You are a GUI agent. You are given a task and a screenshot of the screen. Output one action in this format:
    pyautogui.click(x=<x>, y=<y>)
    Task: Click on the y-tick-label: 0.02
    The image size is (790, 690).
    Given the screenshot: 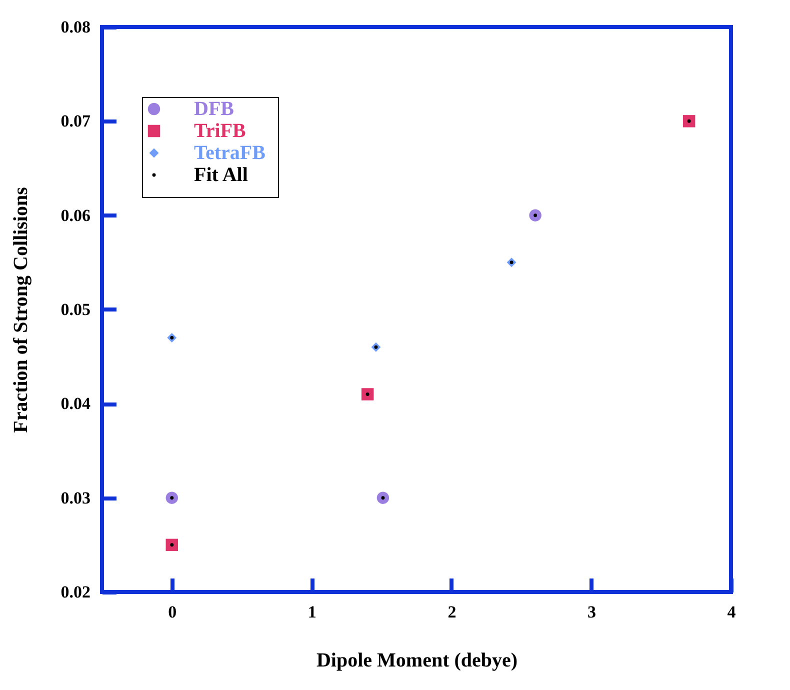 What is the action you would take?
    pyautogui.click(x=75, y=592)
    